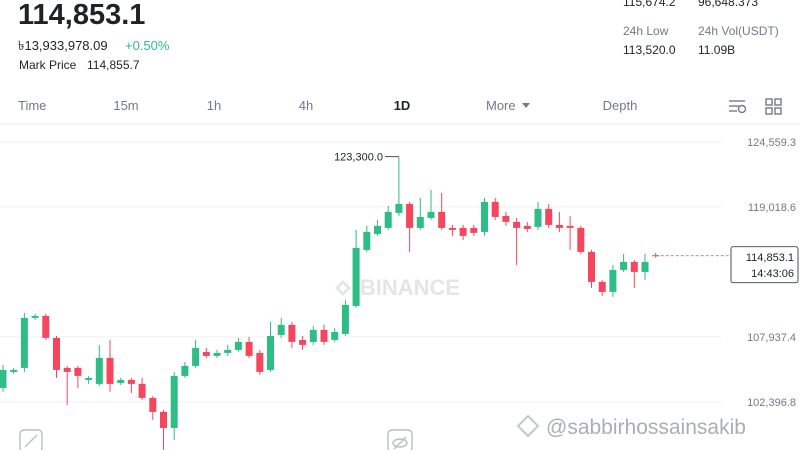 This screenshot has height=450, width=800. Describe the element at coordinates (528, 426) in the screenshot. I see `credit-logo` at that location.